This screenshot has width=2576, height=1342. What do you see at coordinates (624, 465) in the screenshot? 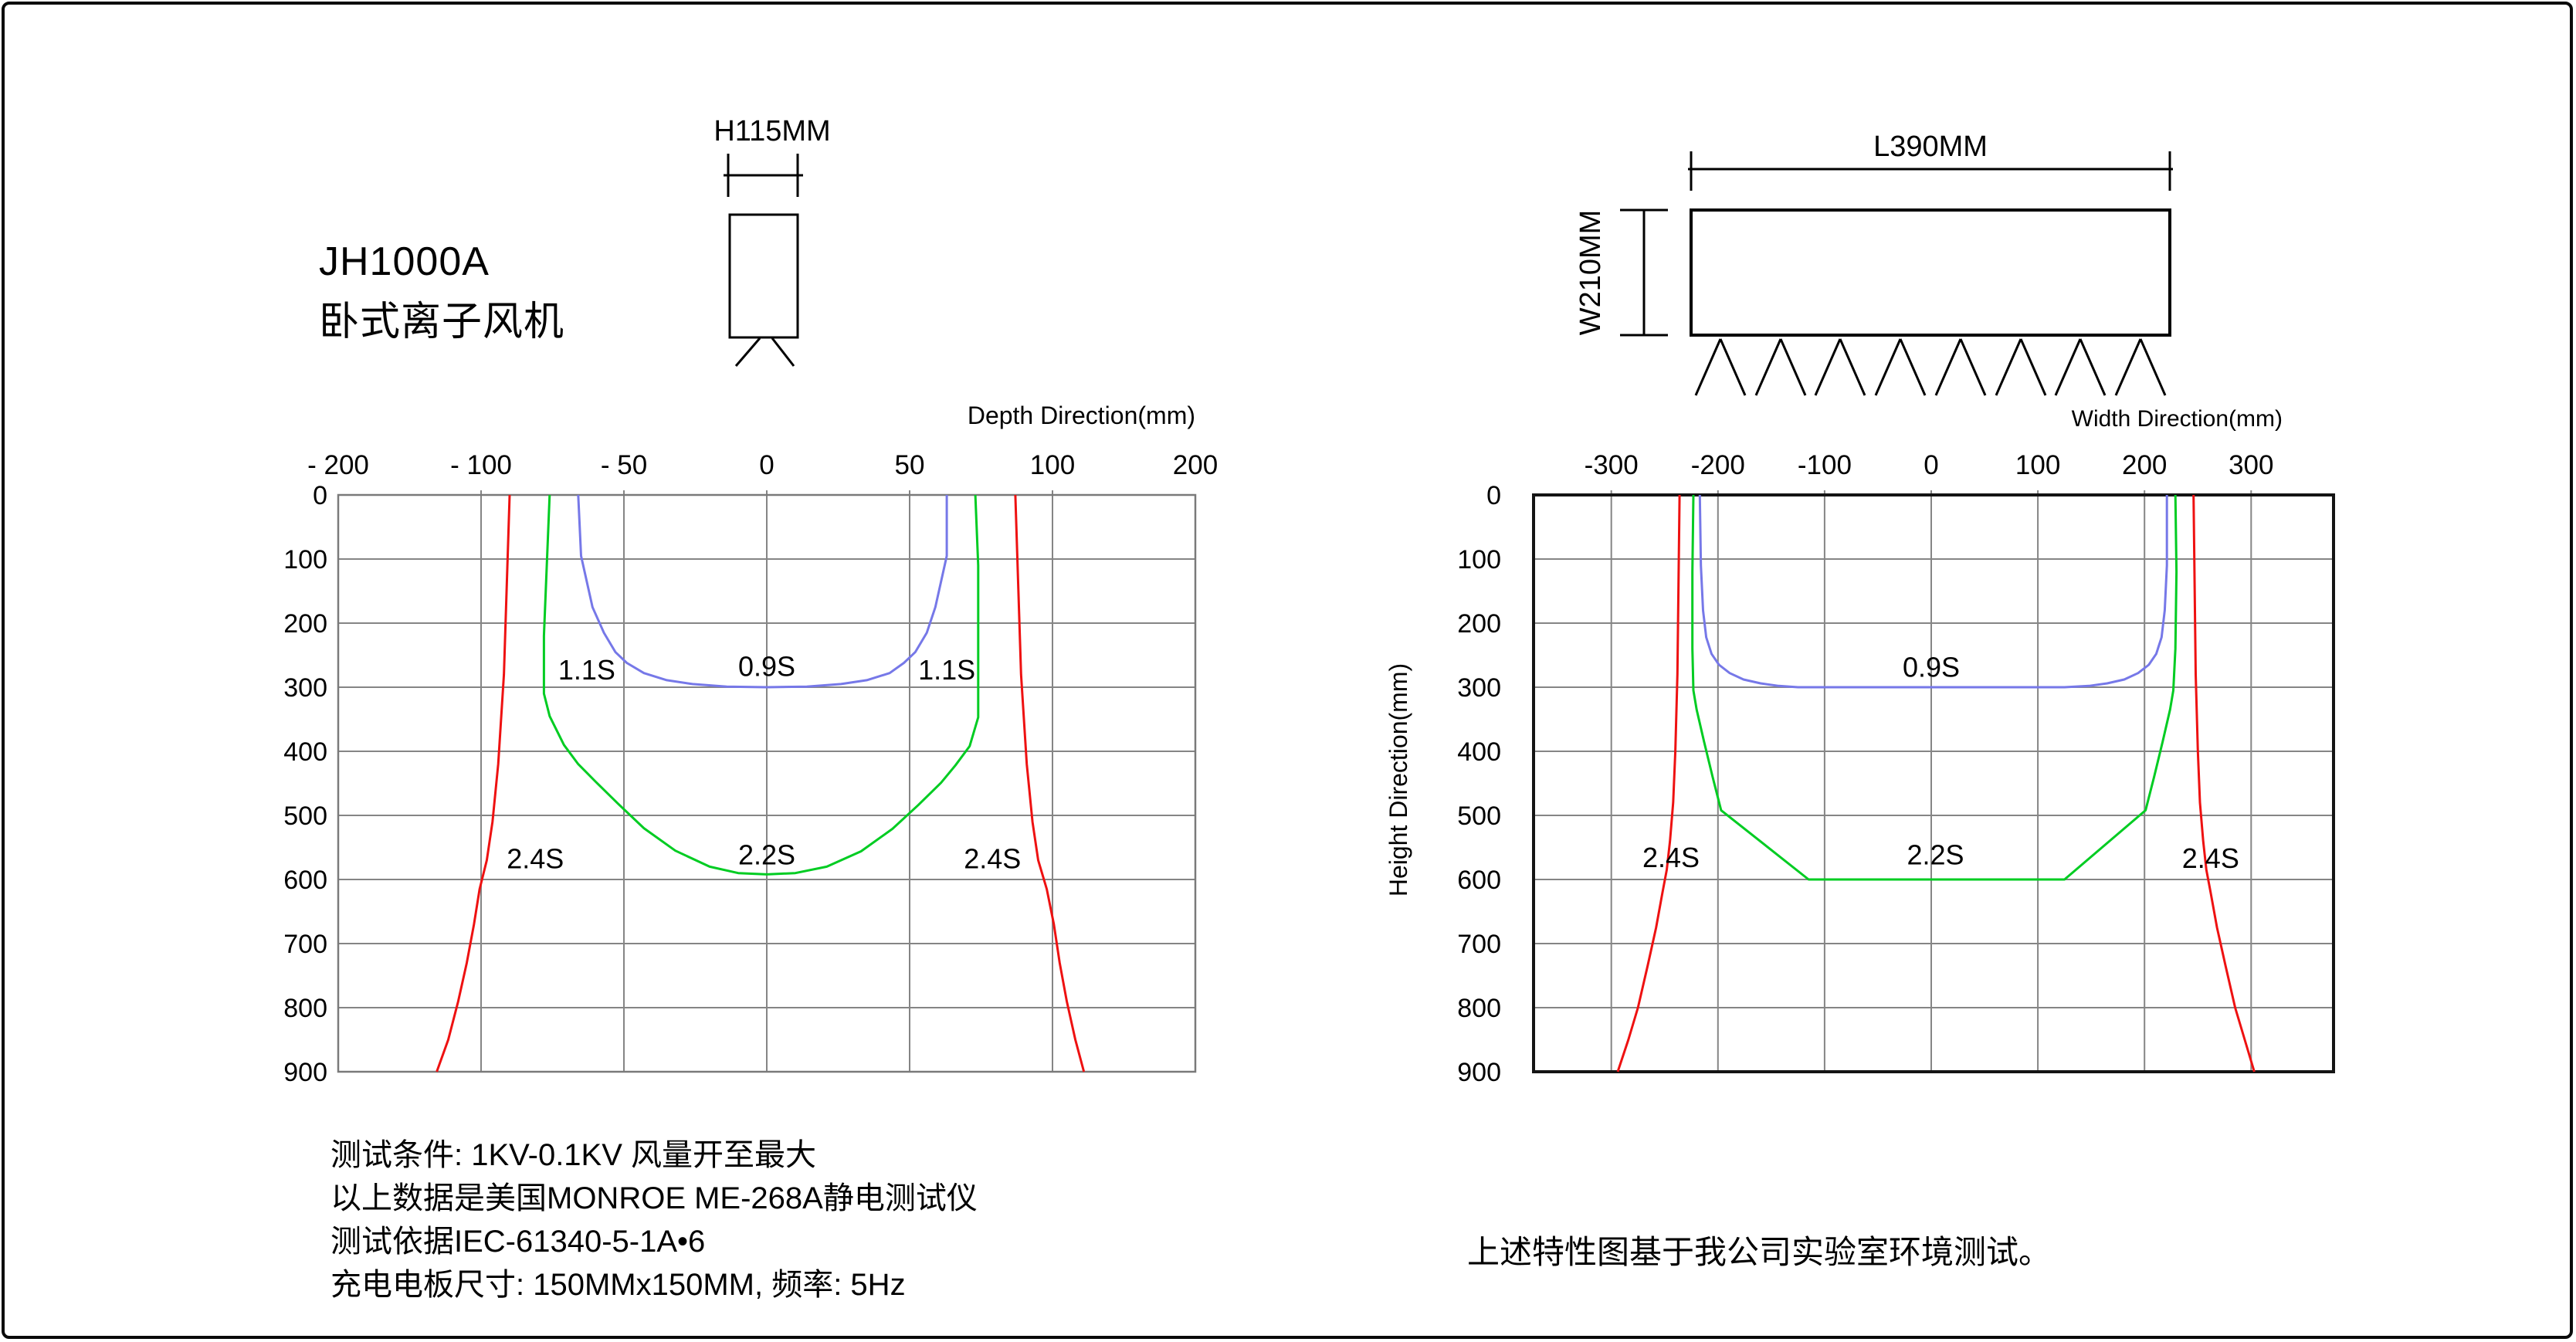
I see `x-tick-label: - 50` at bounding box center [624, 465].